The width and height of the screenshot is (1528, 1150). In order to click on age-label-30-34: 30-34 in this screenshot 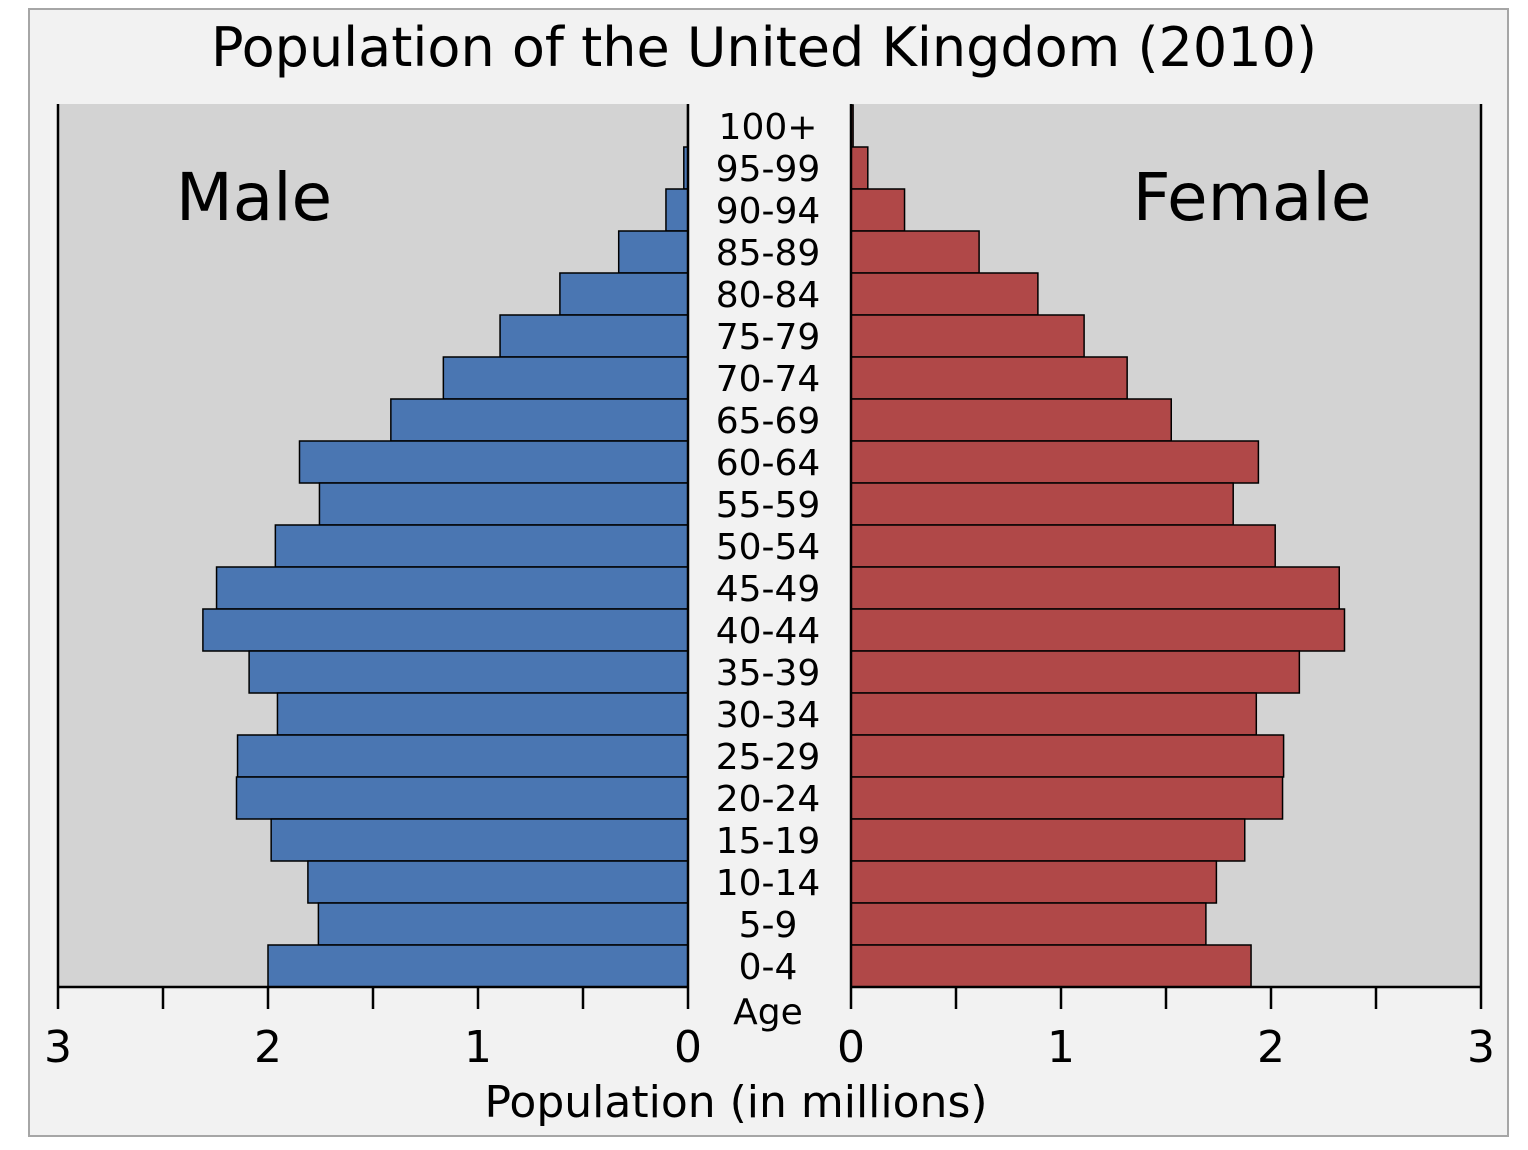, I will do `click(768, 715)`.